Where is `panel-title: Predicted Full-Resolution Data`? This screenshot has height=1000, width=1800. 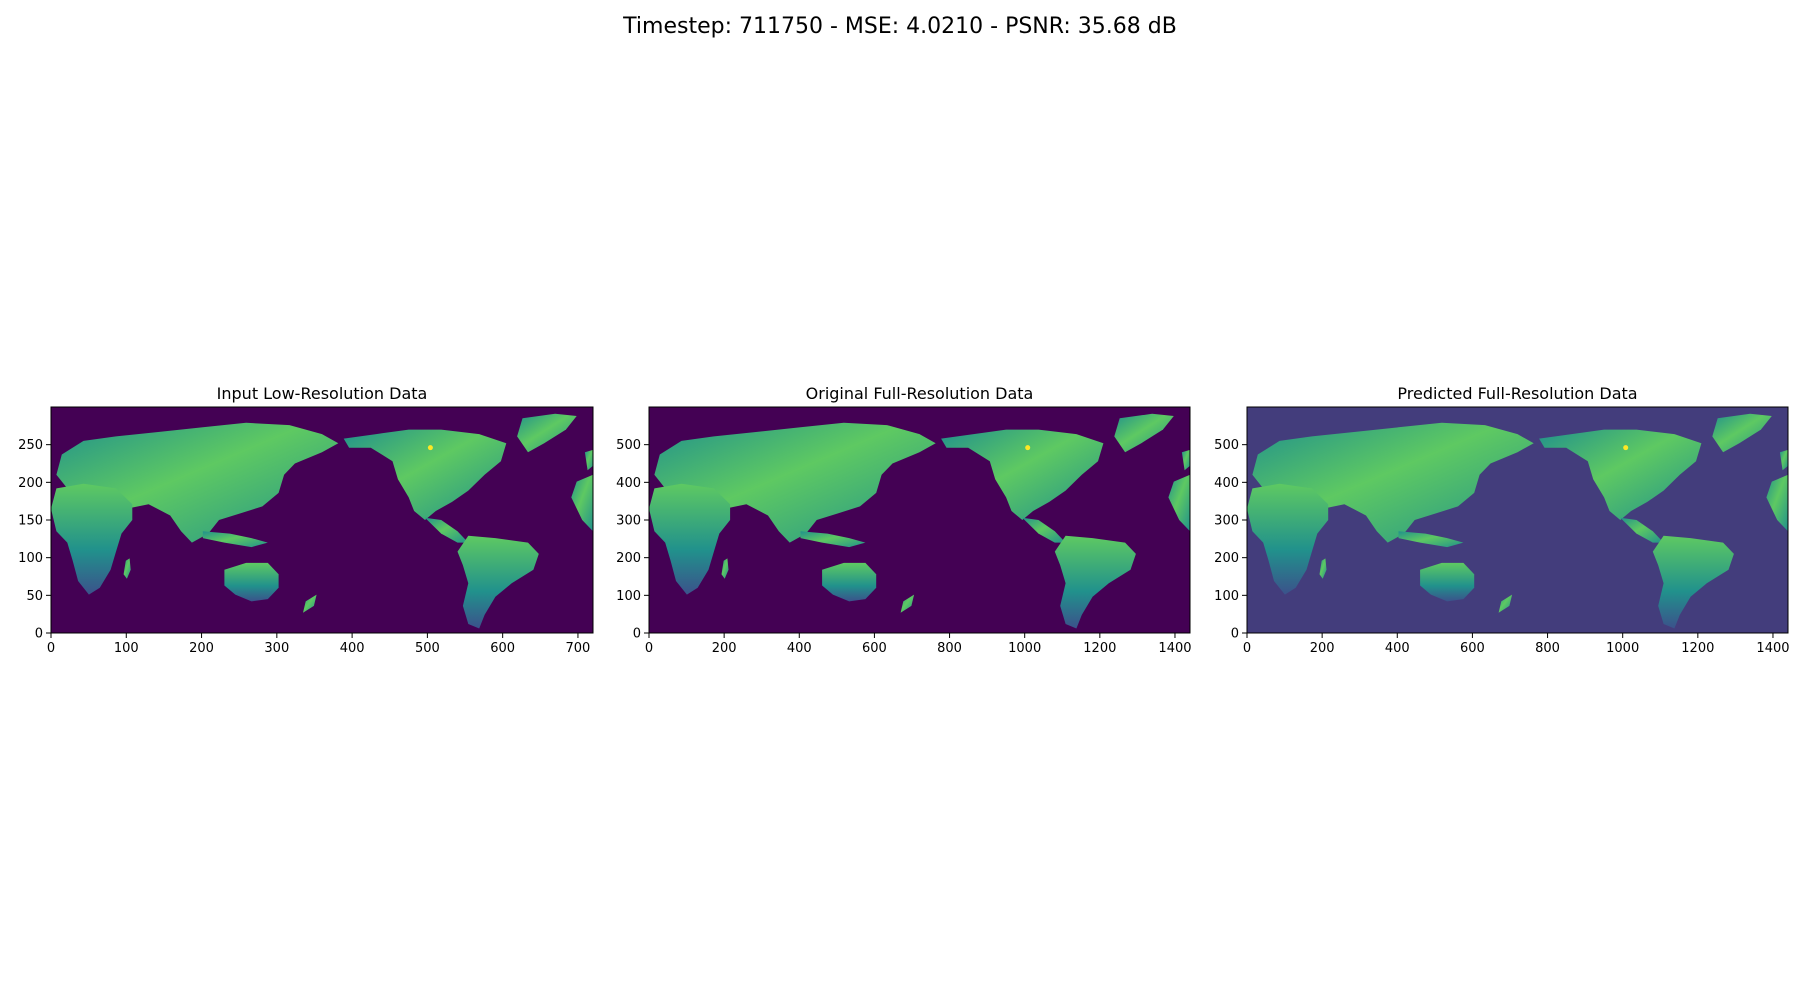
panel-title: Predicted Full-Resolution Data is located at coordinates (1517, 393).